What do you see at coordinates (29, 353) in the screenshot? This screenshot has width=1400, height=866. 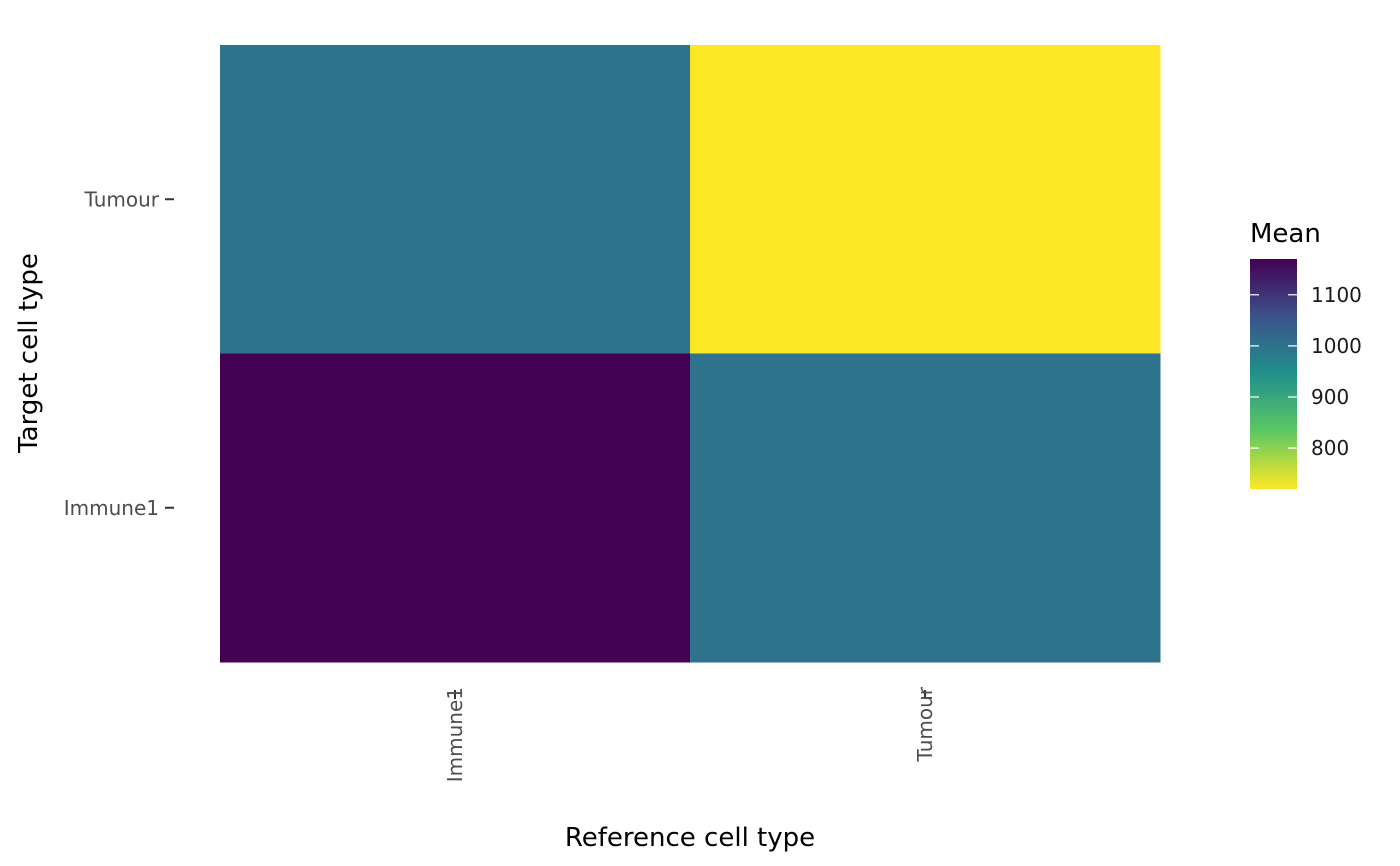 I see `y-axis-title: Target cell type` at bounding box center [29, 353].